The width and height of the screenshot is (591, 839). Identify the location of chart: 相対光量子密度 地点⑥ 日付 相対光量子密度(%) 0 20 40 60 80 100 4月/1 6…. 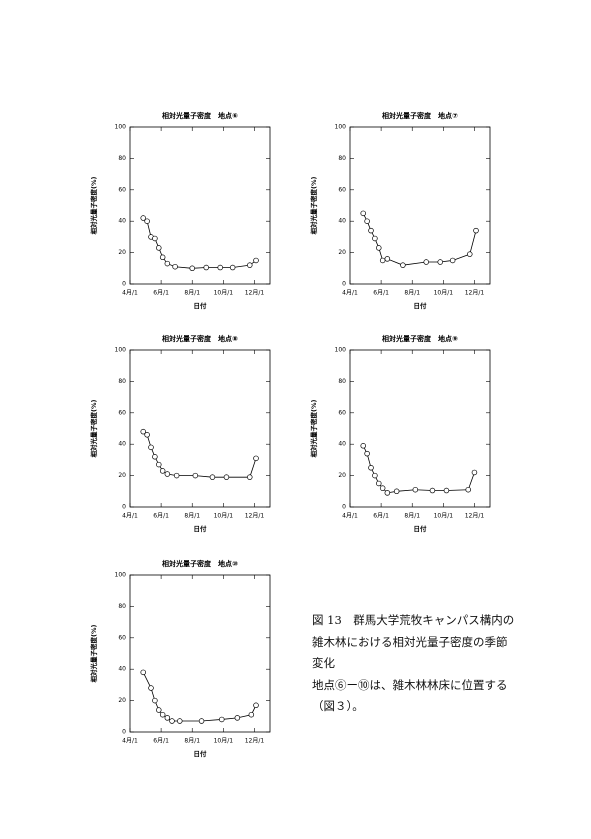
(180, 210).